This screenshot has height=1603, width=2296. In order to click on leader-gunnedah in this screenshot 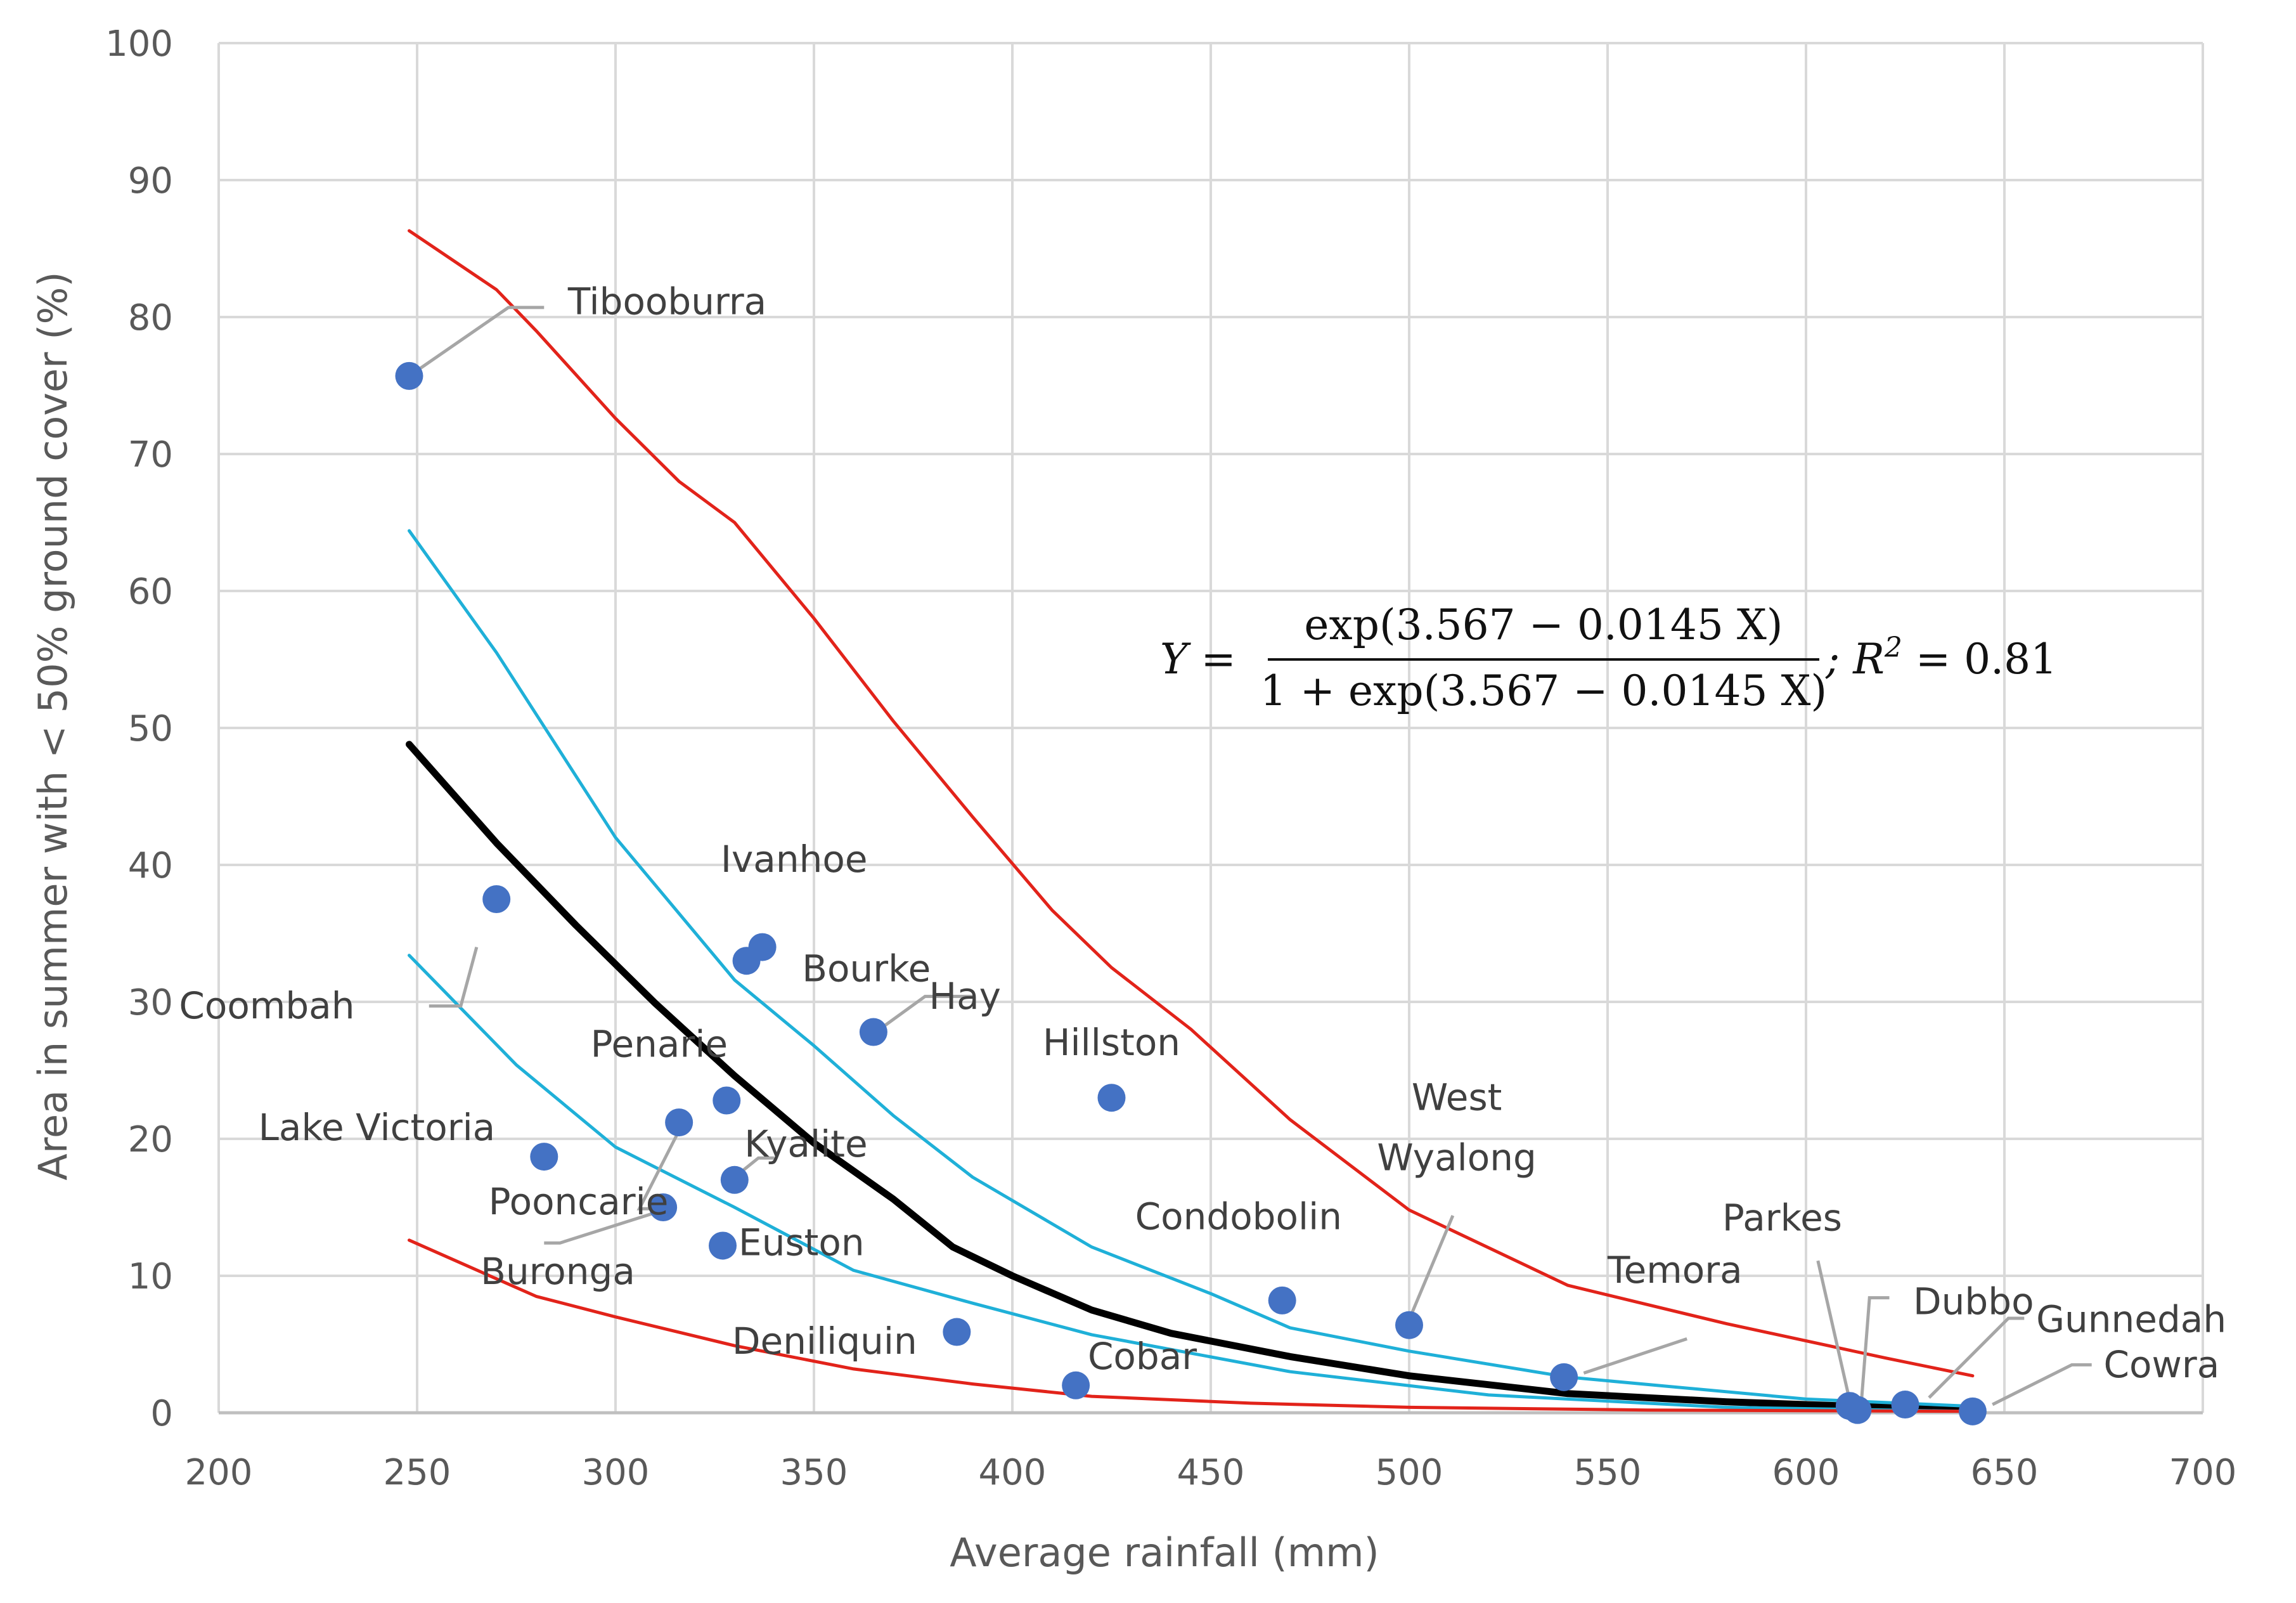, I will do `click(1976, 1357)`.